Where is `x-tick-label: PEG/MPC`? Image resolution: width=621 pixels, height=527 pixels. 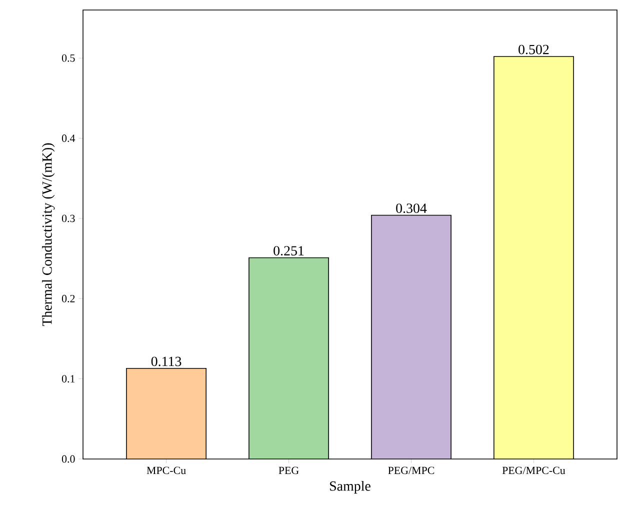
x-tick-label: PEG/MPC is located at coordinates (411, 470).